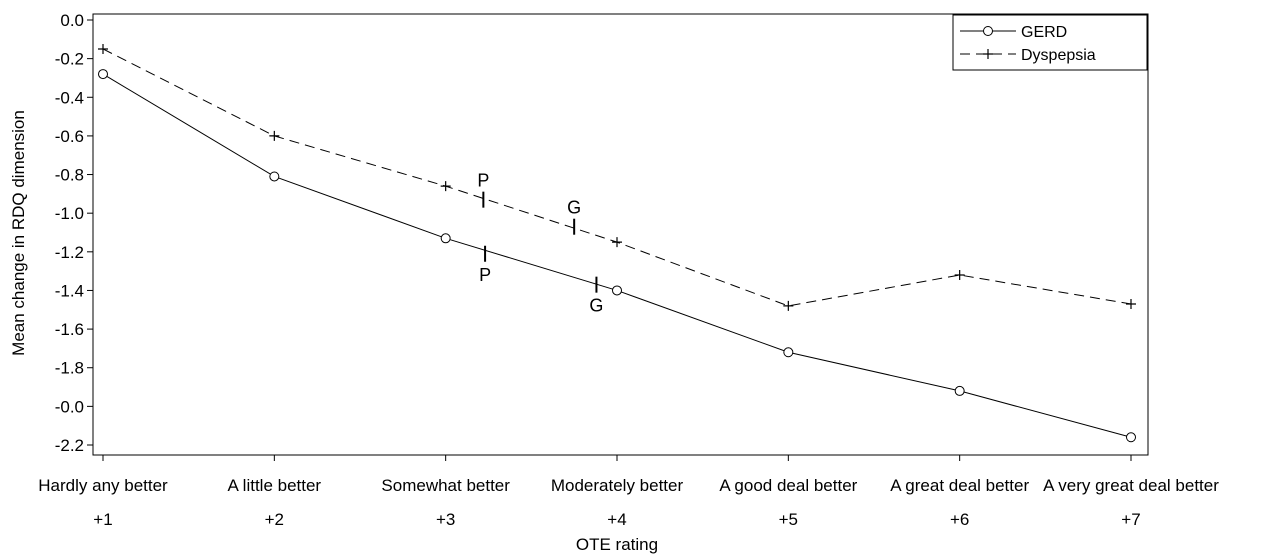 The image size is (1287, 556). What do you see at coordinates (69, 175) in the screenshot?
I see `y-tick-label: -0.8` at bounding box center [69, 175].